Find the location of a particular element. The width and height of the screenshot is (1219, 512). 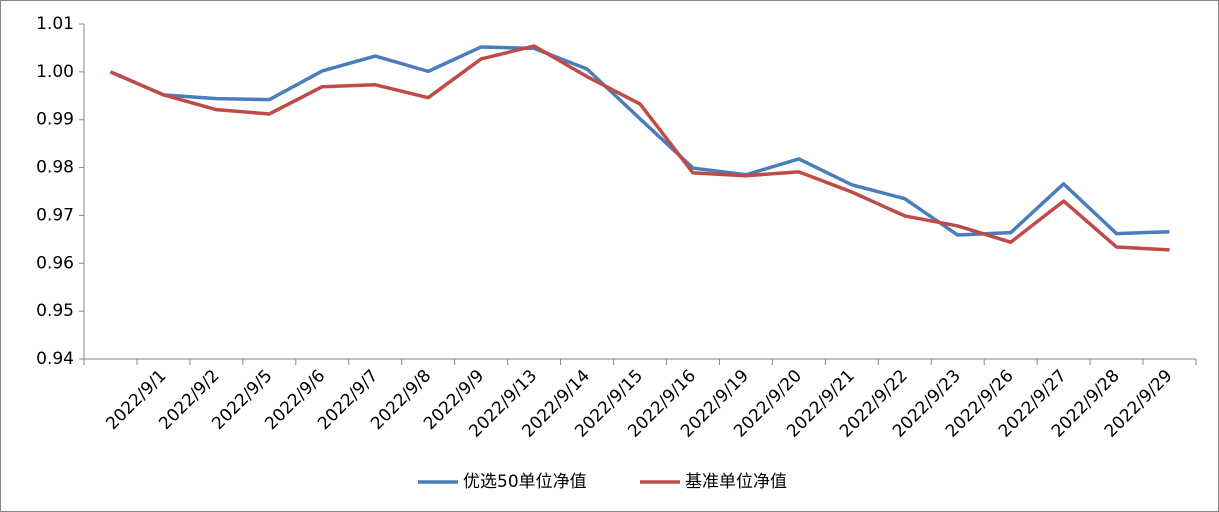

y-tick-label: 1.00 is located at coordinates (55, 72).